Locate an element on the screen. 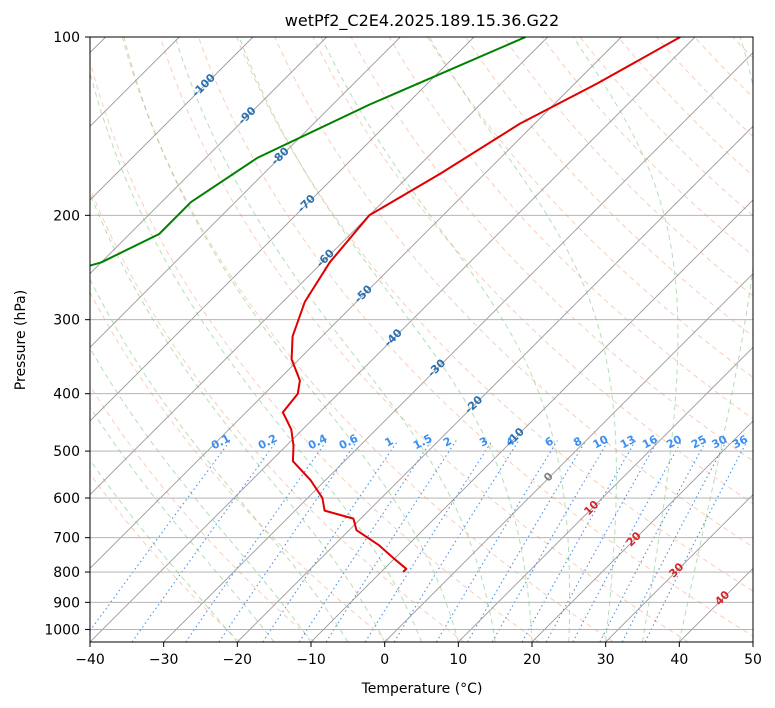 Image resolution: width=775 pixels, height=708 pixels. mixing-ratio-label: 25 is located at coordinates (699, 442).